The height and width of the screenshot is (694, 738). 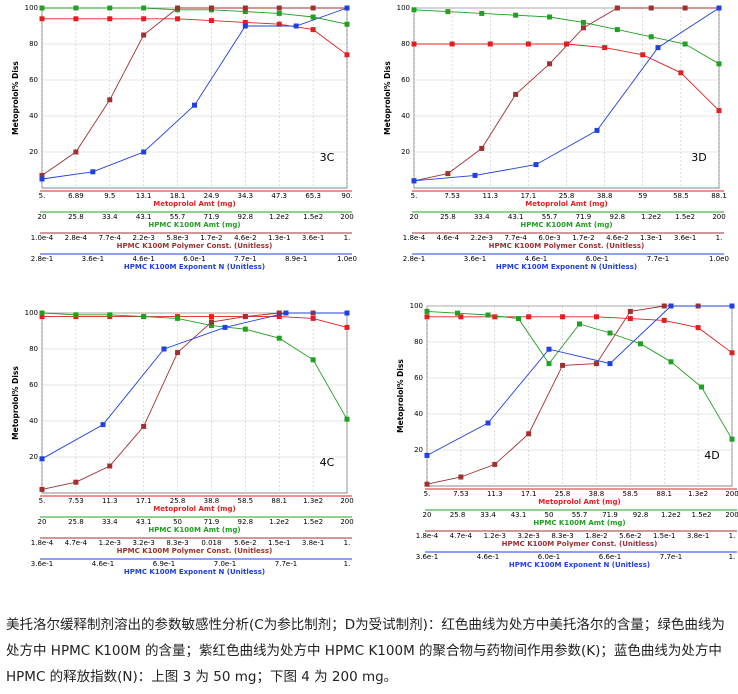 What do you see at coordinates (76, 196) in the screenshot?
I see `x-tick-label: 6.89` at bounding box center [76, 196].